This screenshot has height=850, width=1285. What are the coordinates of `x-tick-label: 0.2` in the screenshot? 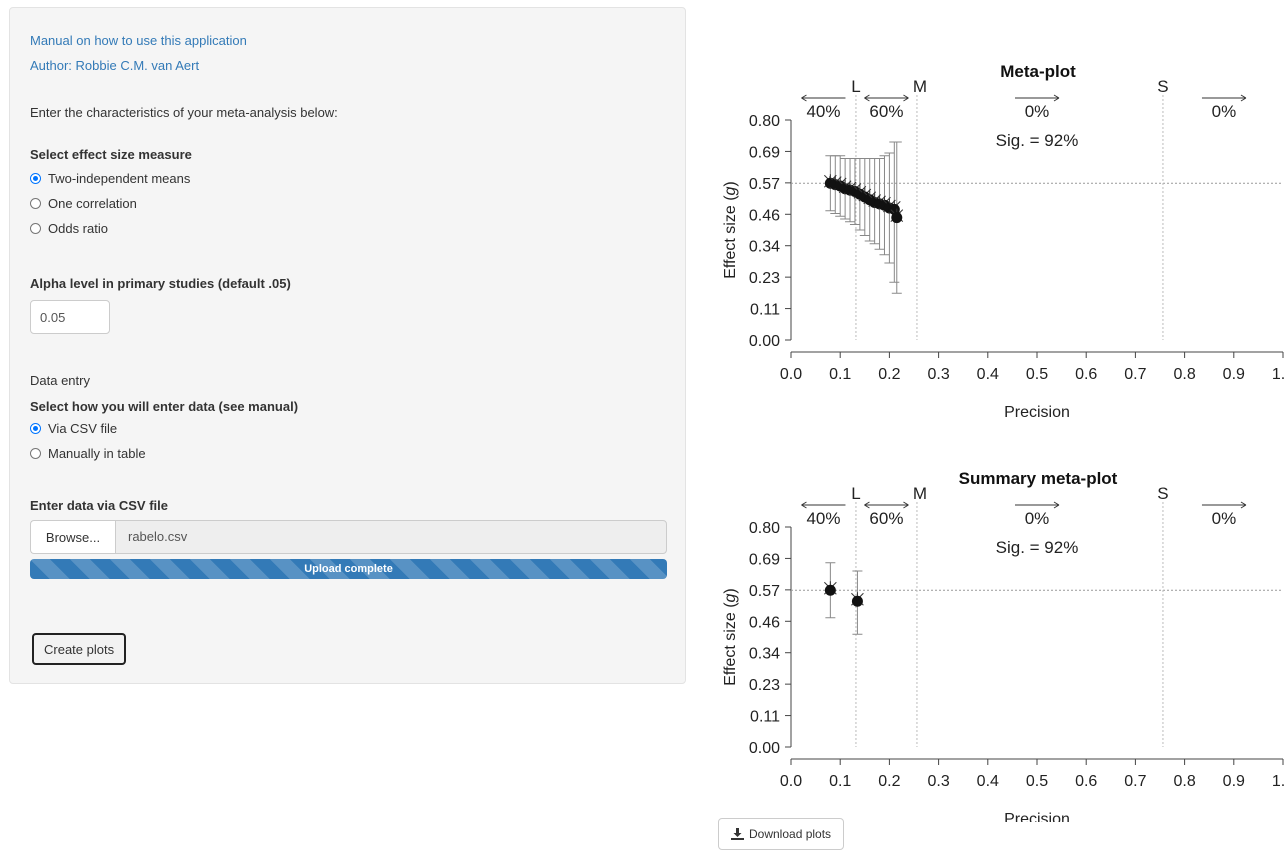 It's located at (889, 781).